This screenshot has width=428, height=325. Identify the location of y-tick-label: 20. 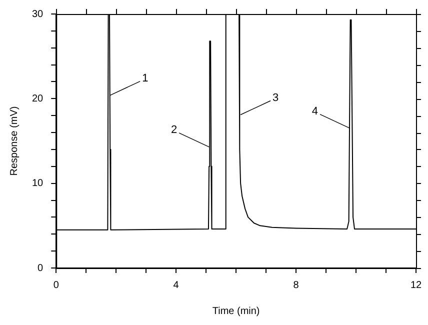
(38, 98).